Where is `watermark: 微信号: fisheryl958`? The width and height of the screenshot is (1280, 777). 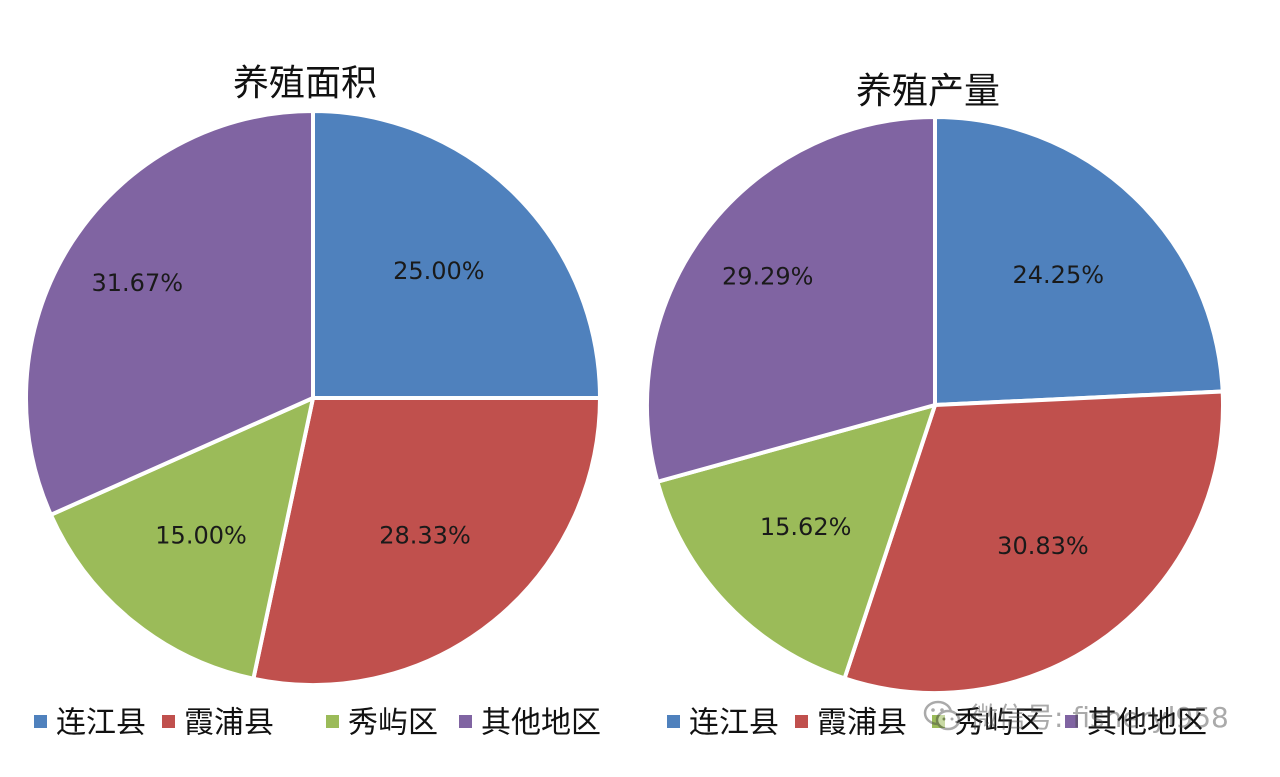 watermark: 微信号: fisheryl958 is located at coordinates (1075, 716).